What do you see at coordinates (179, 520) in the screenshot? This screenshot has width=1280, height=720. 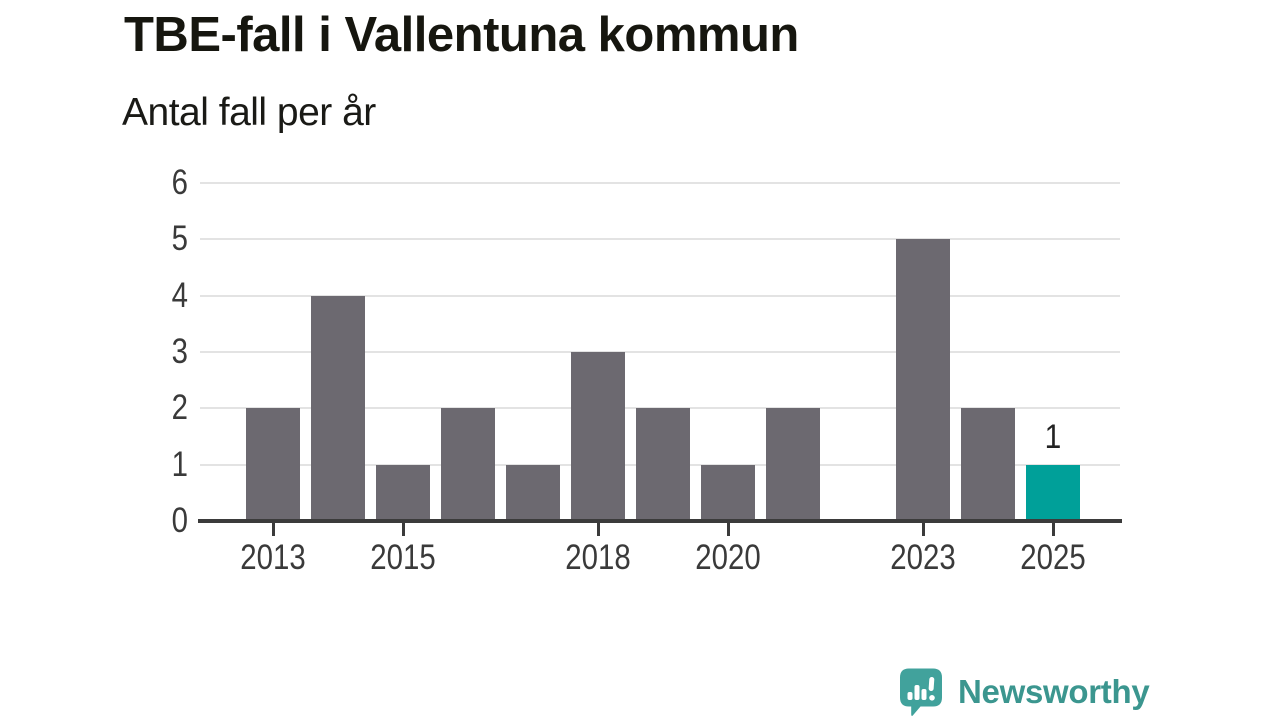 I see `y-tick-label-0: 0` at bounding box center [179, 520].